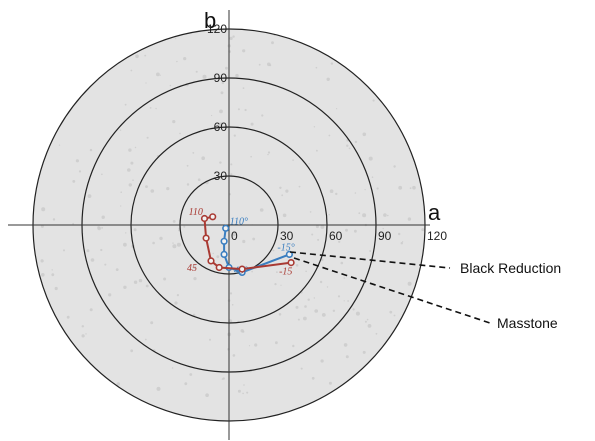 The width and height of the screenshot is (595, 441). I want to click on x-tick-30: 30, so click(287, 236).